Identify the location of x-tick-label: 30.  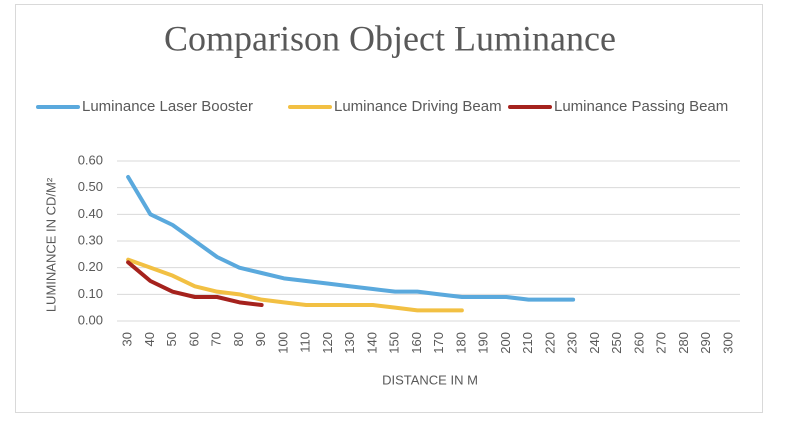
(127, 339).